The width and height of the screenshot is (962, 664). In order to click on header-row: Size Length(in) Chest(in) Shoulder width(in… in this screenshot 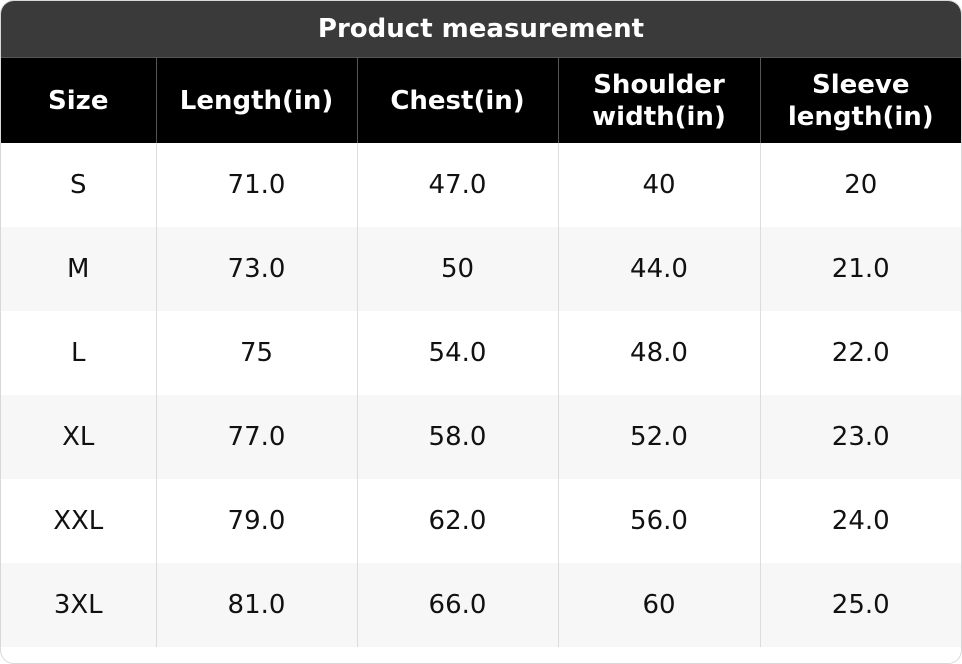, I will do `click(481, 100)`.